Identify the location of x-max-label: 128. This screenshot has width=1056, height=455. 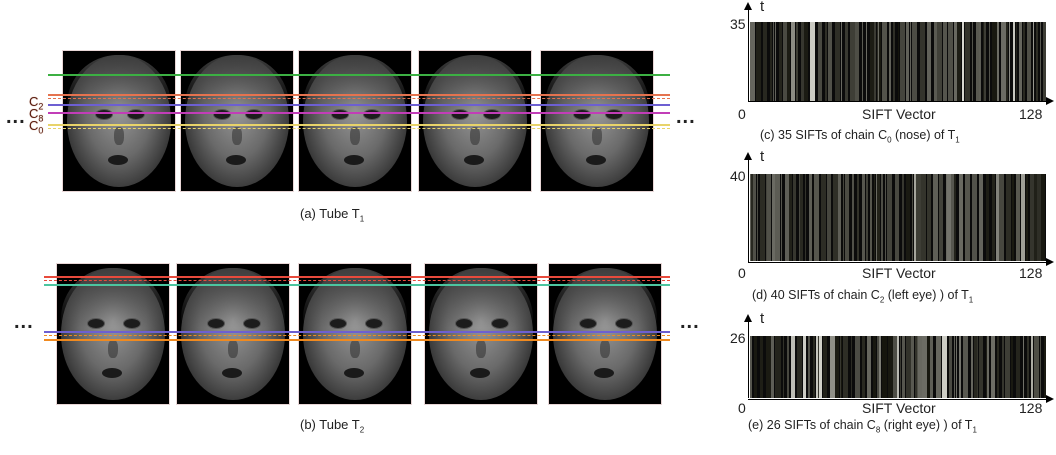
(1031, 273).